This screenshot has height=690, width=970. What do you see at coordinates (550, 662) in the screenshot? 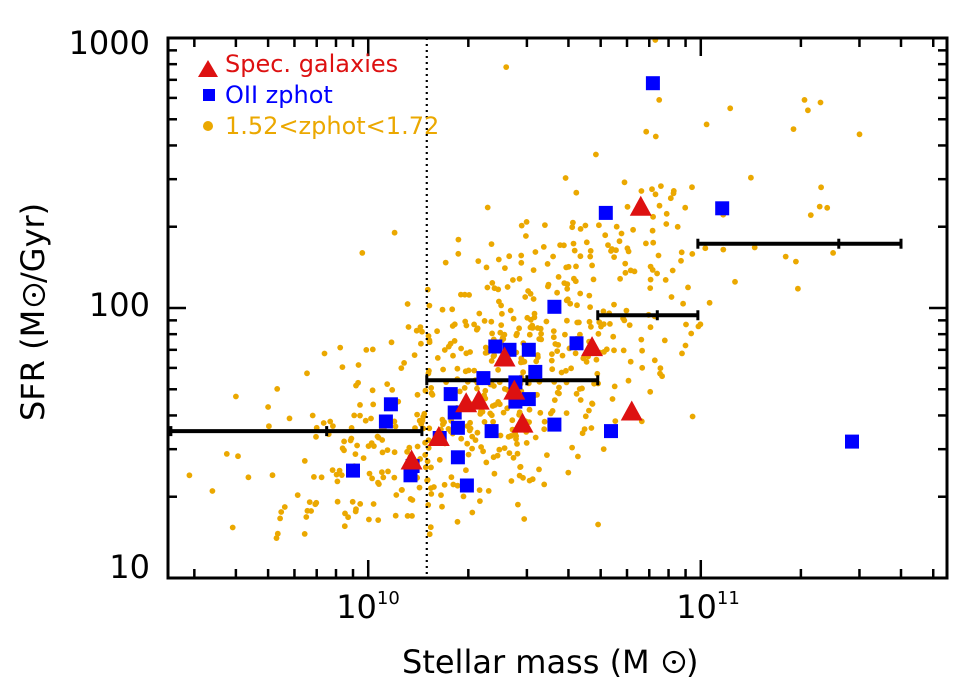
I see `x-axis-title: Stellar mass (M )` at bounding box center [550, 662].